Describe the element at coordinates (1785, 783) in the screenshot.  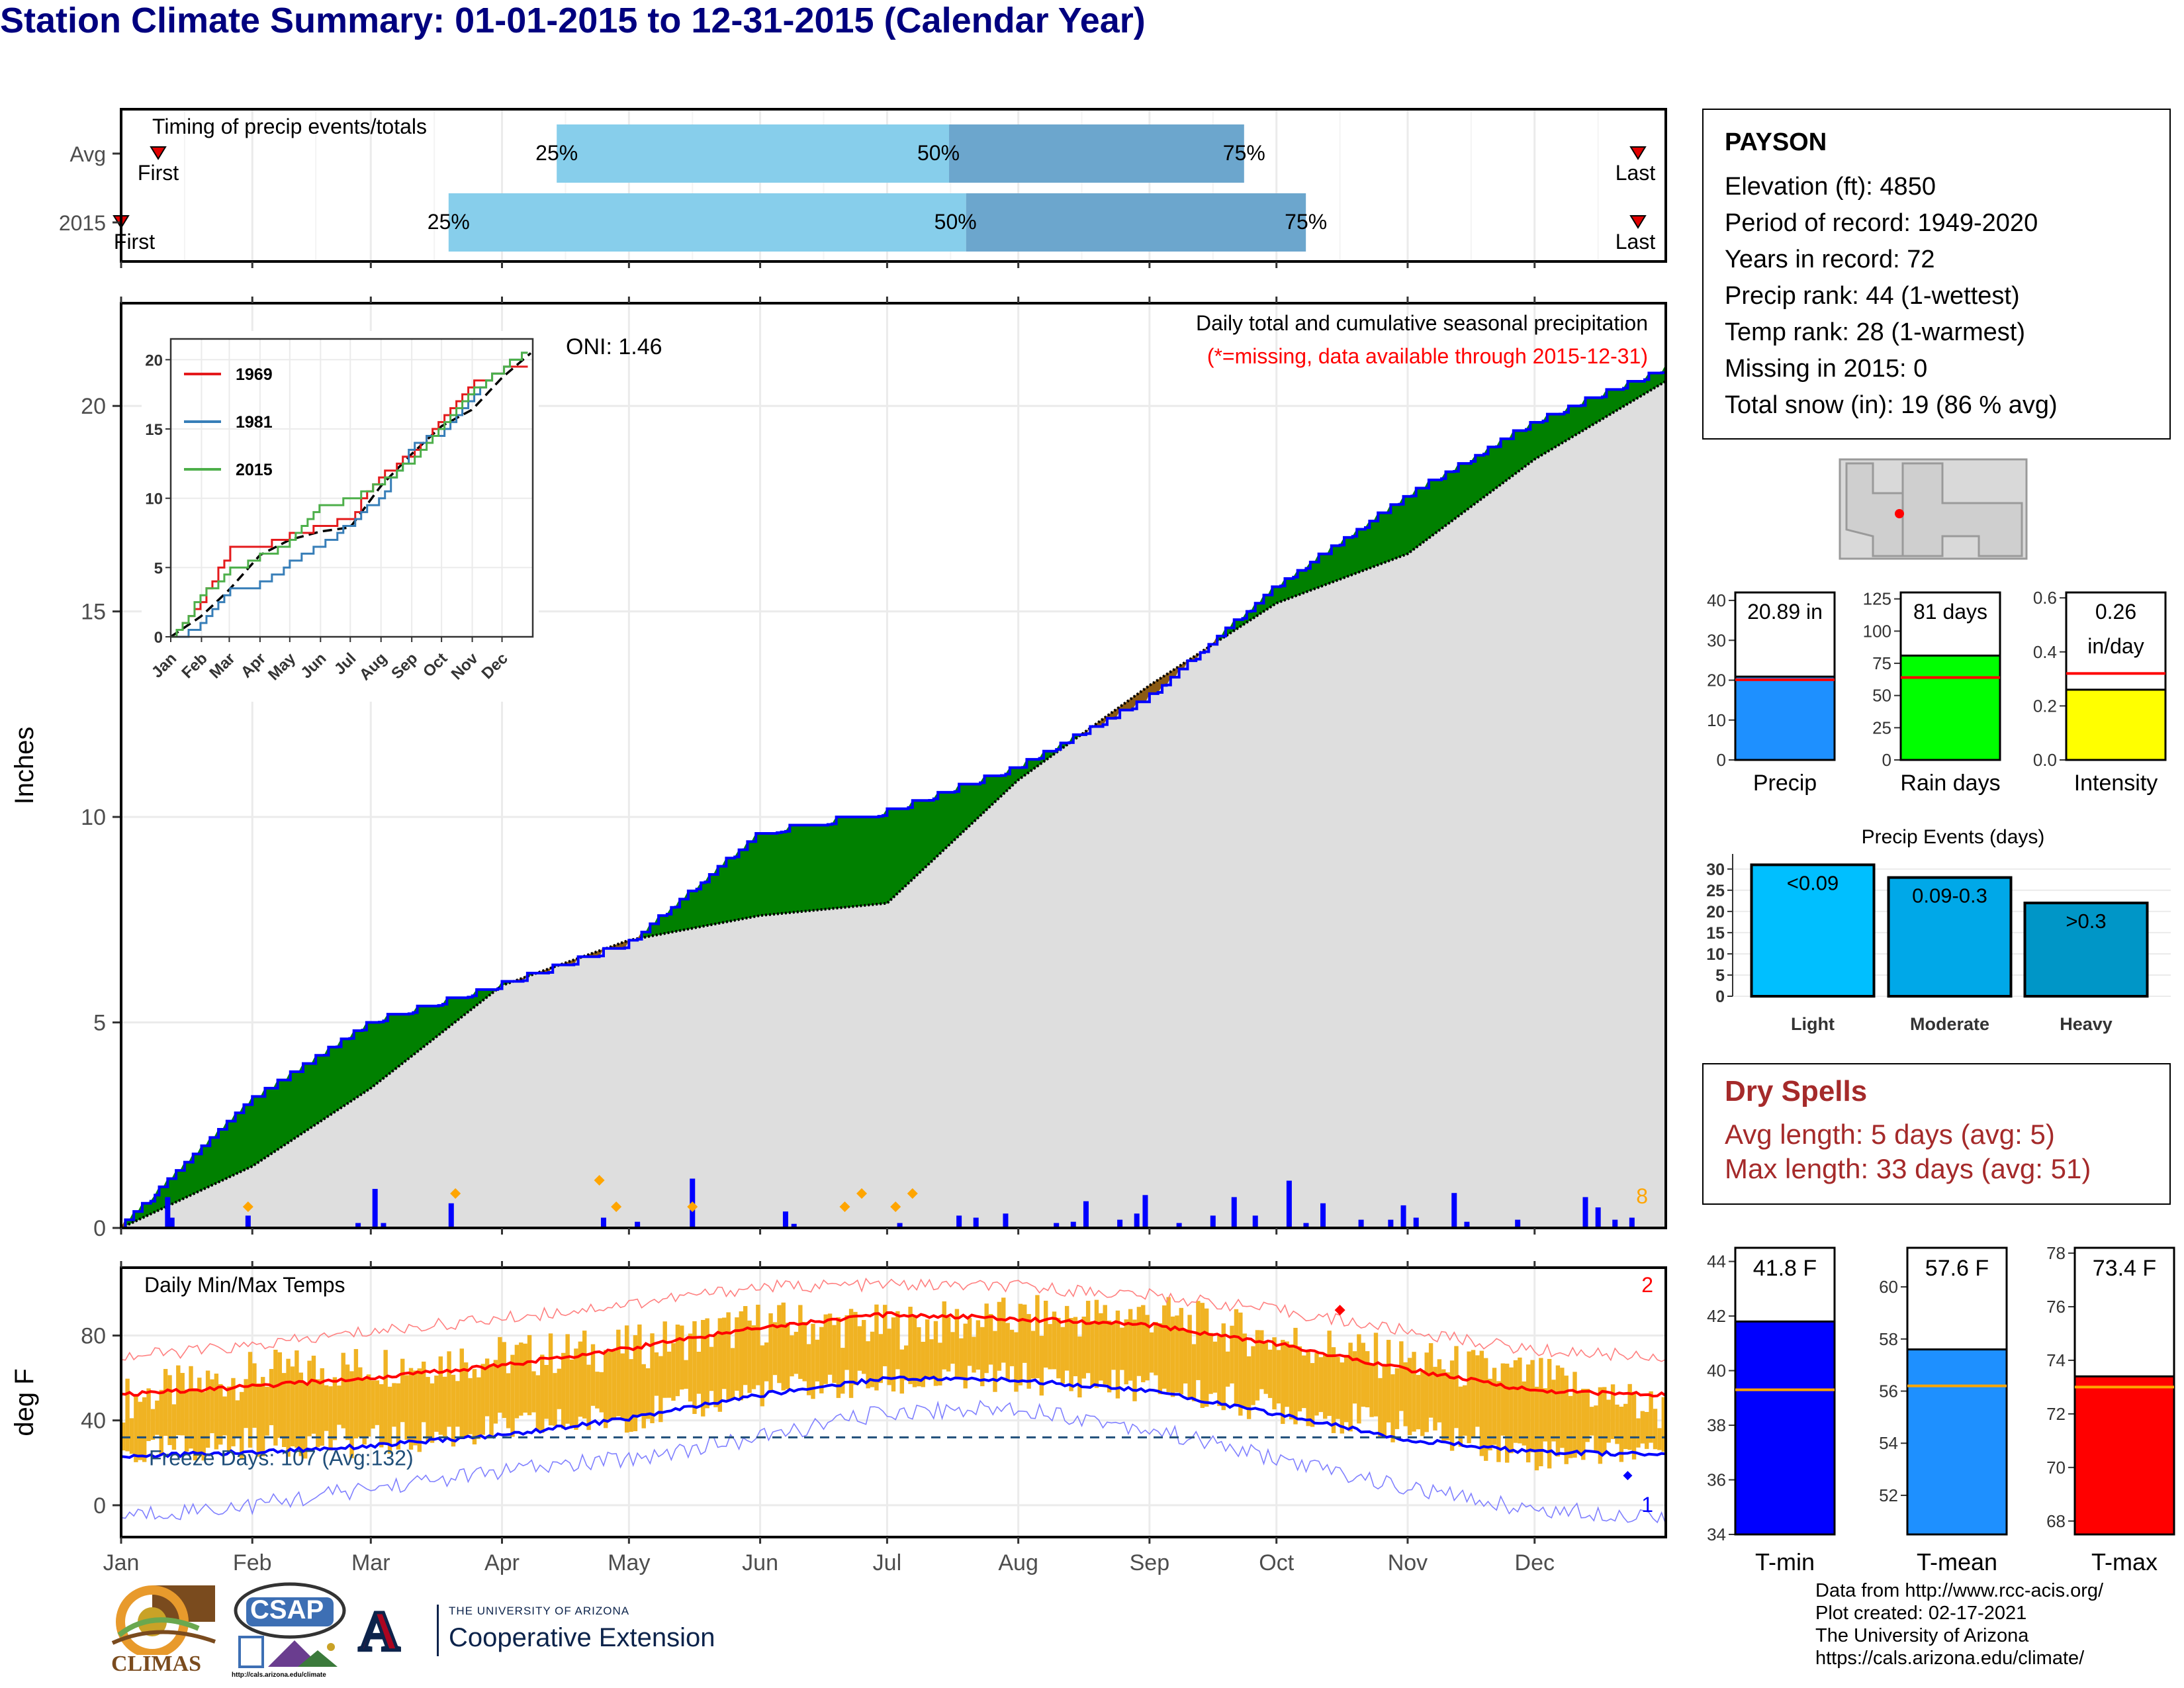
I see `mini-bar-label: Precip` at that location.